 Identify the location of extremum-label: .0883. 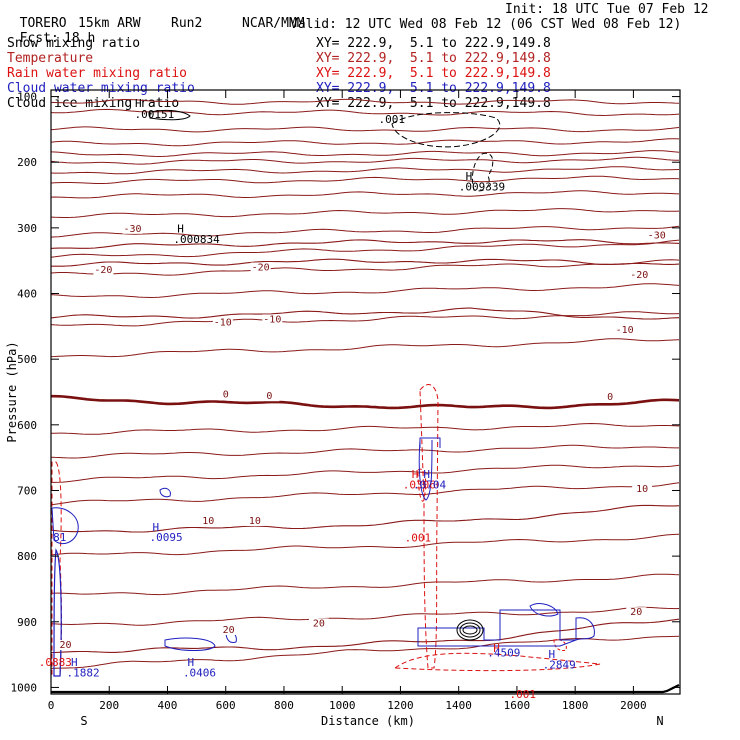
(55, 662).